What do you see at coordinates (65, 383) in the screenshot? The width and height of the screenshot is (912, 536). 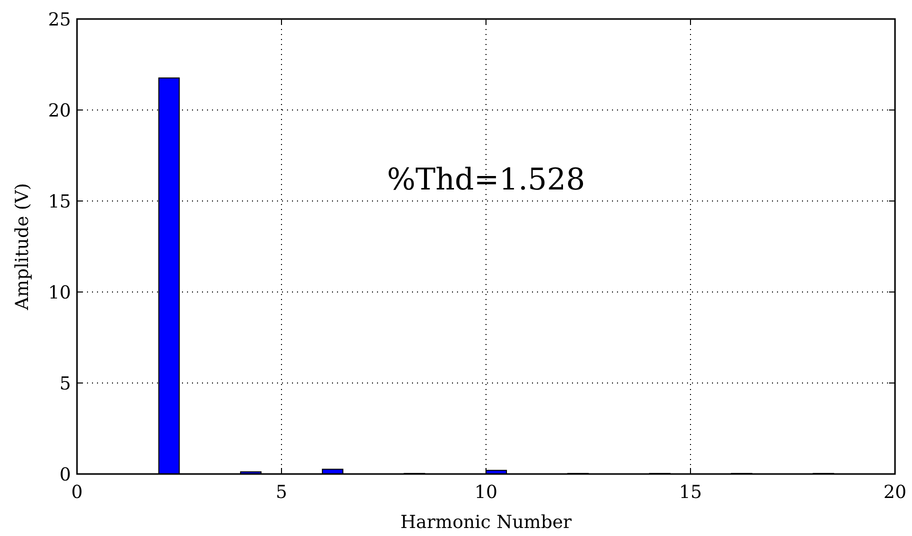 I see `y-tick-label: 5` at bounding box center [65, 383].